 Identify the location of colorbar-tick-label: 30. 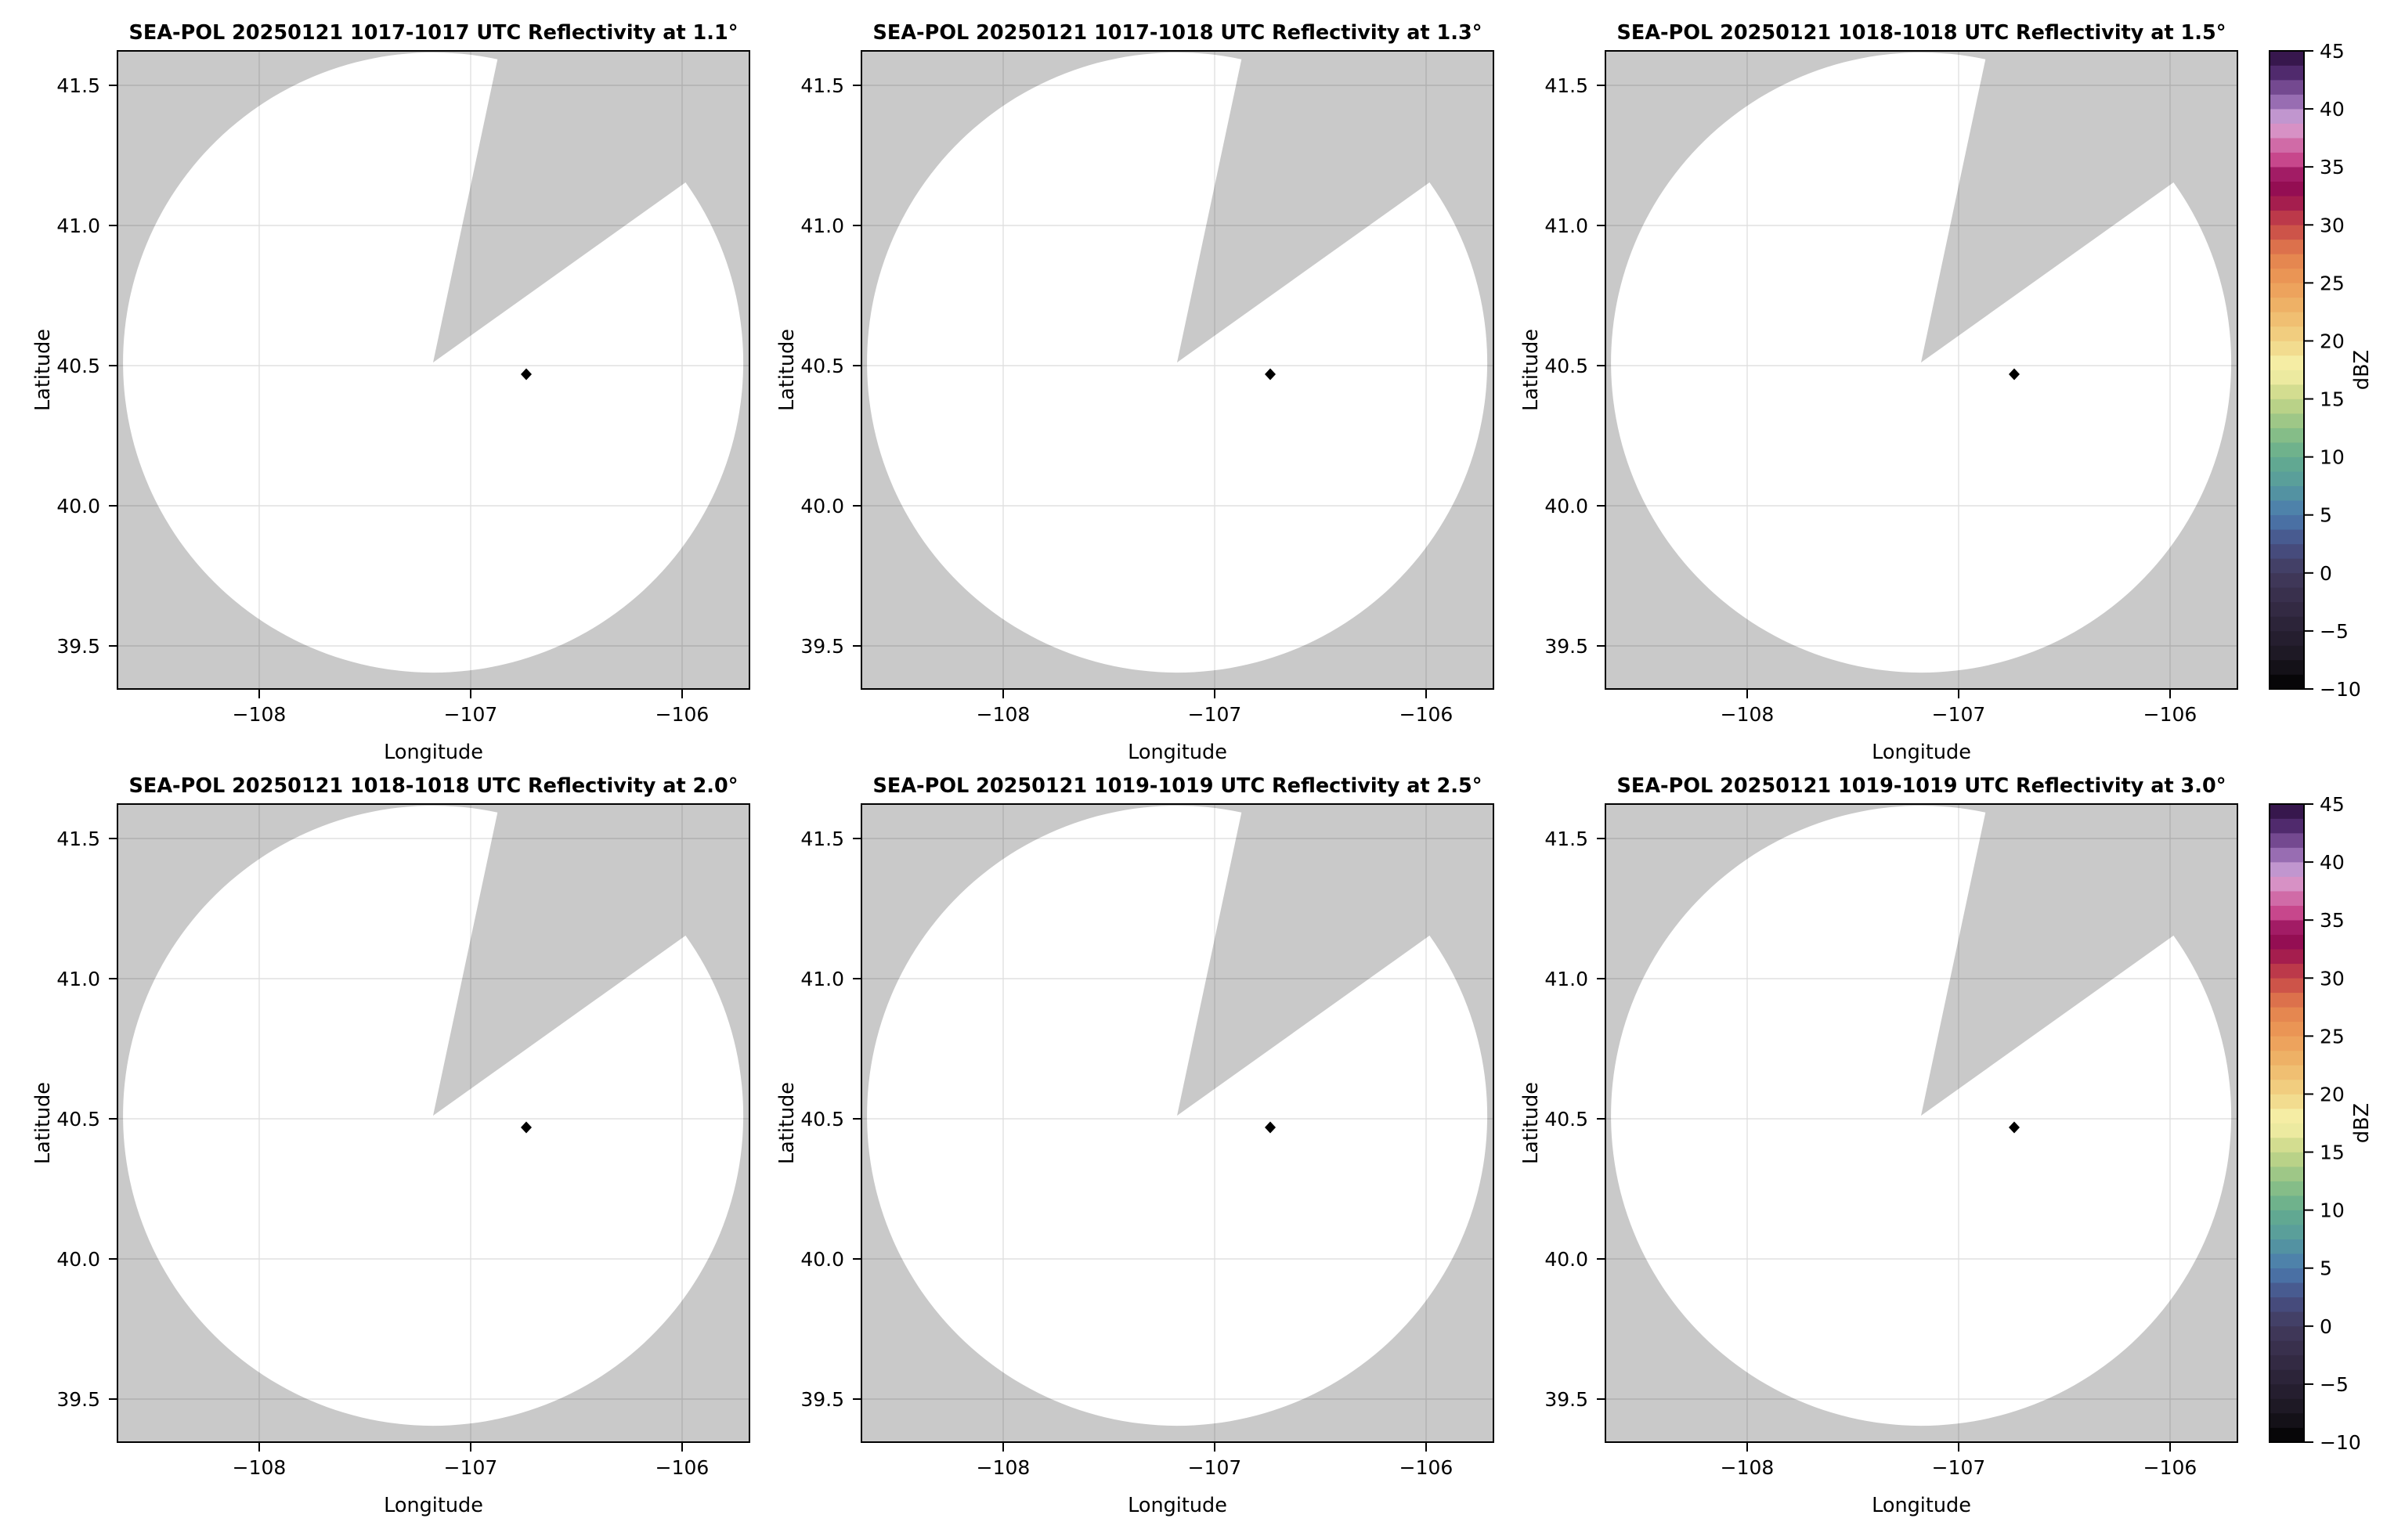
(2332, 225).